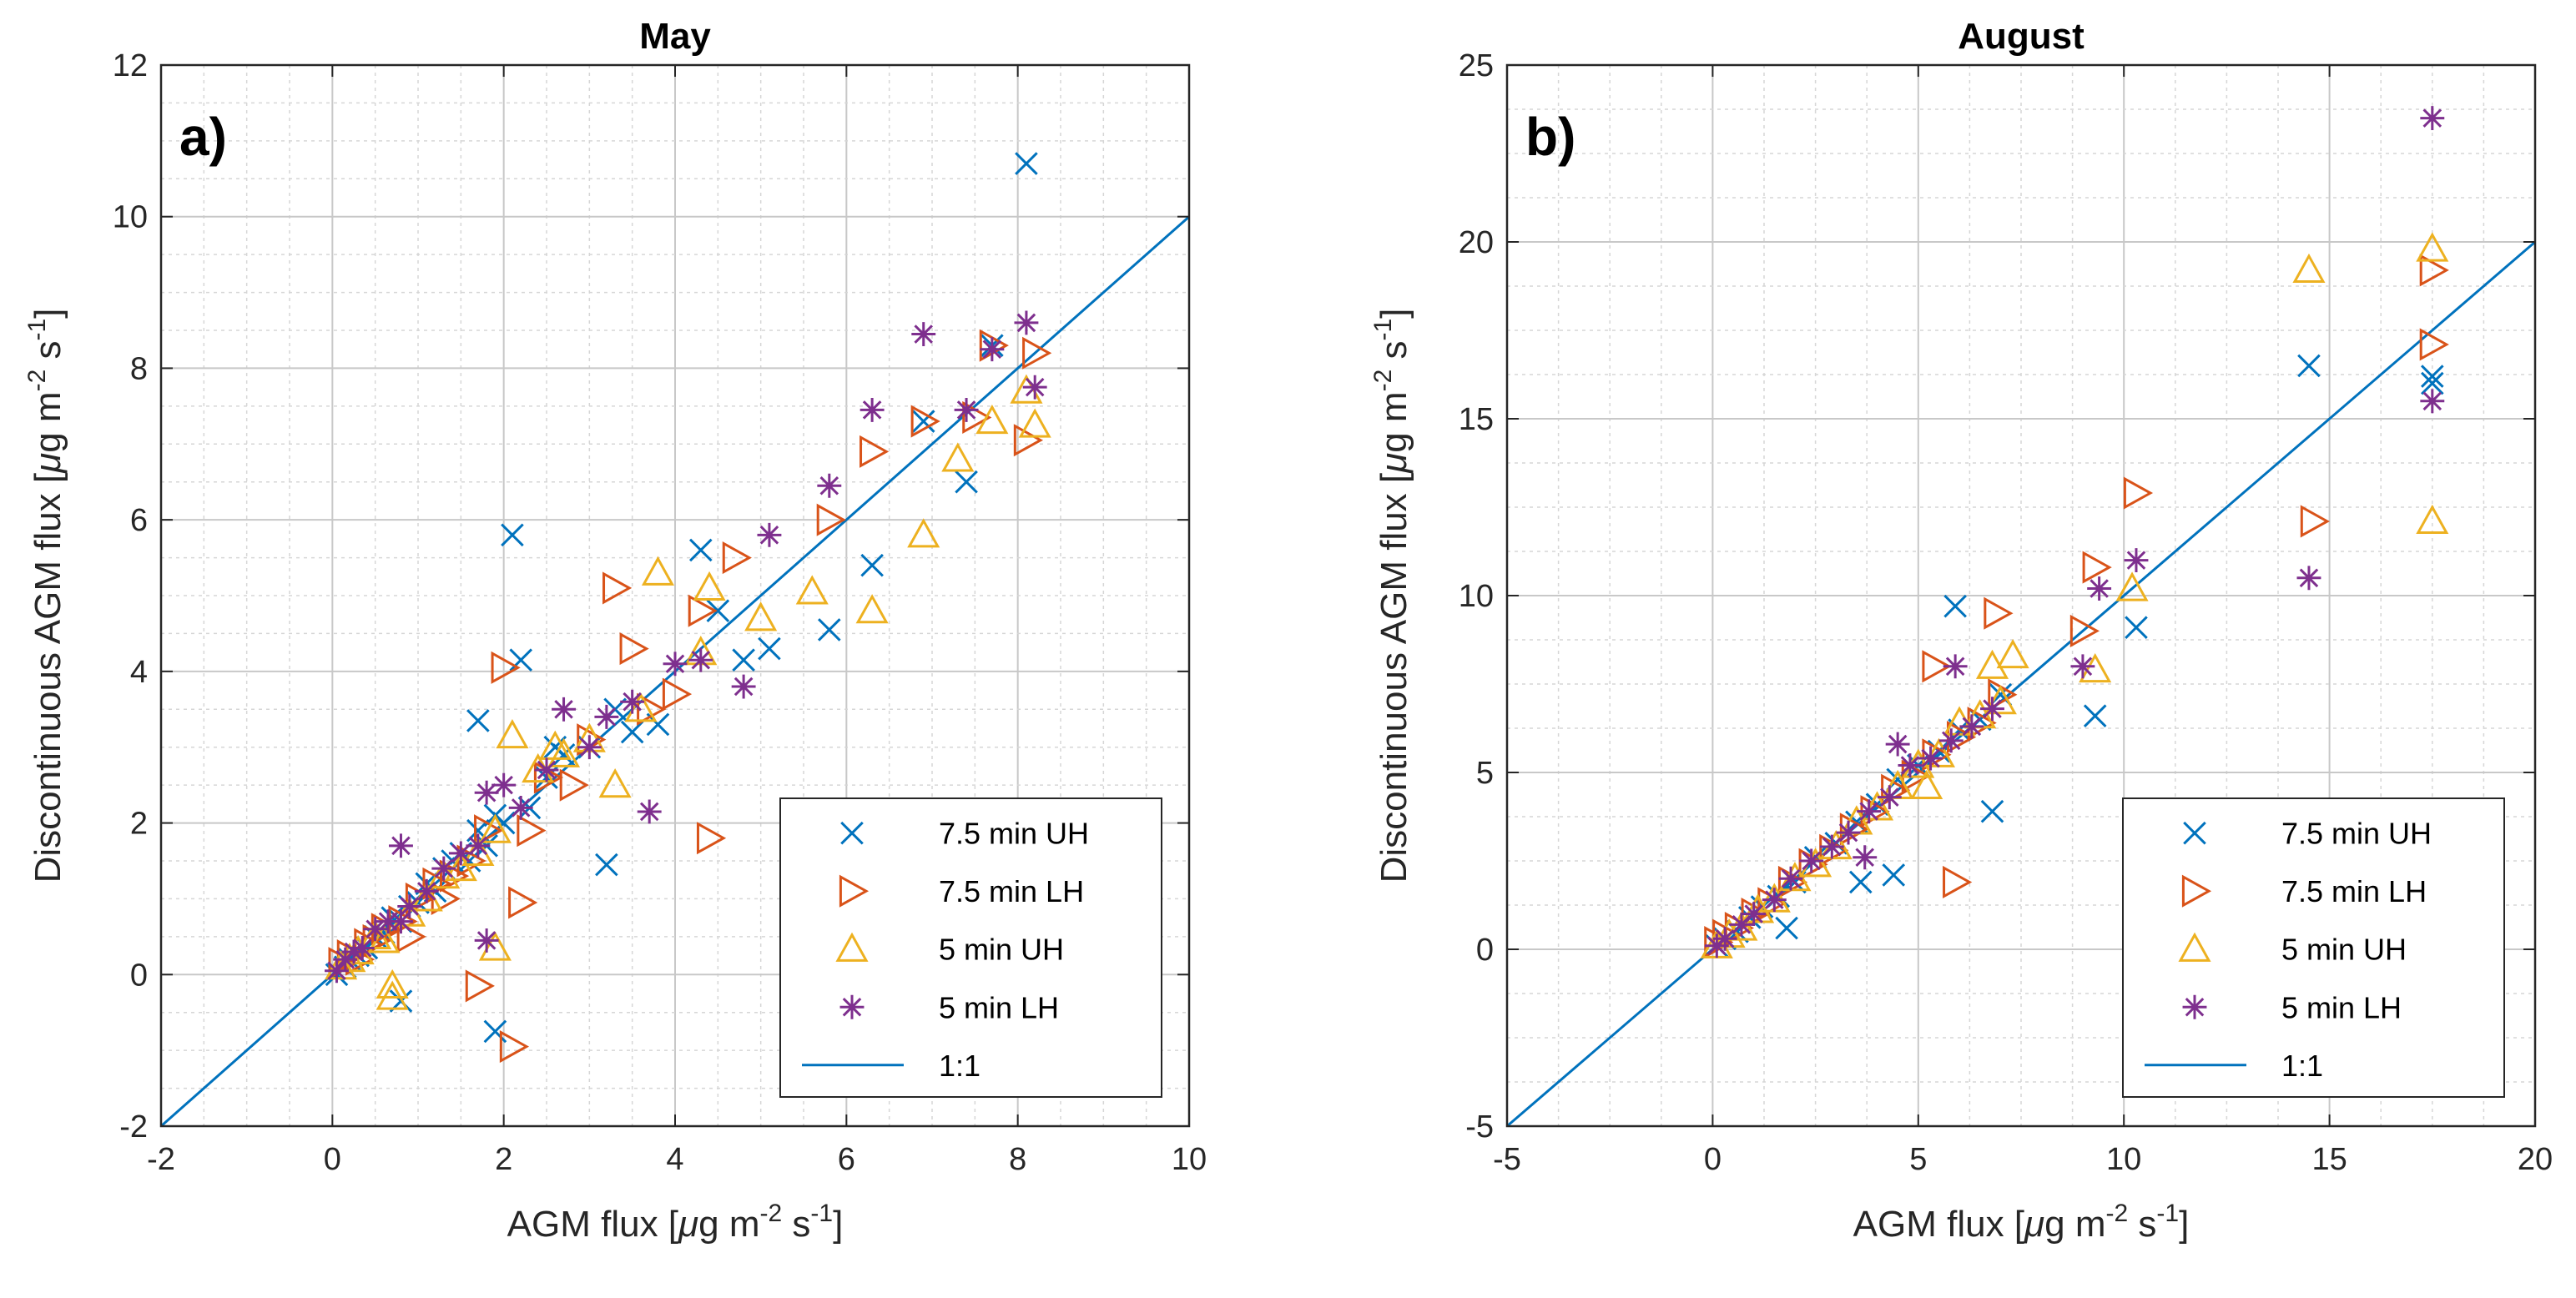 This screenshot has height=1298, width=2576. What do you see at coordinates (133, 1127) in the screenshot?
I see `y-tick-label: -2` at bounding box center [133, 1127].